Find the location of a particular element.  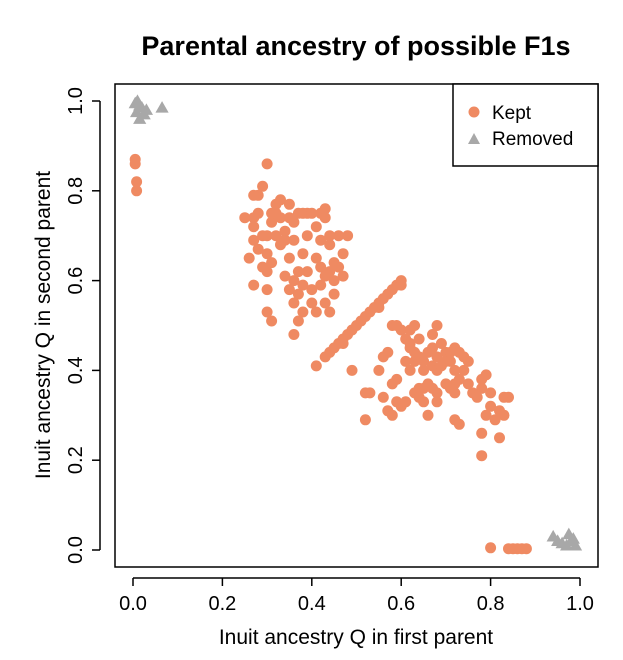

y-axis: 0.0 0.2 0.4 0.6 0.8 1.0 is located at coordinates (83, 325).